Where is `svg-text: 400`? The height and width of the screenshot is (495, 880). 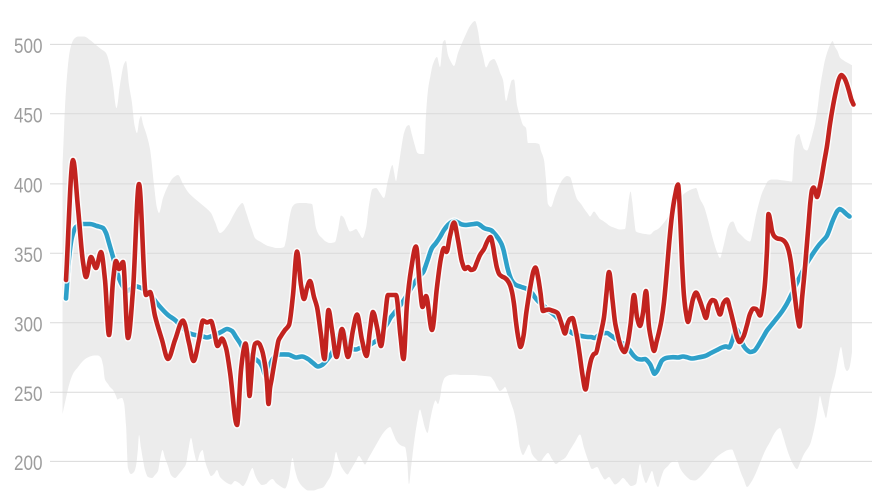
svg-text: 400 is located at coordinates (28, 186).